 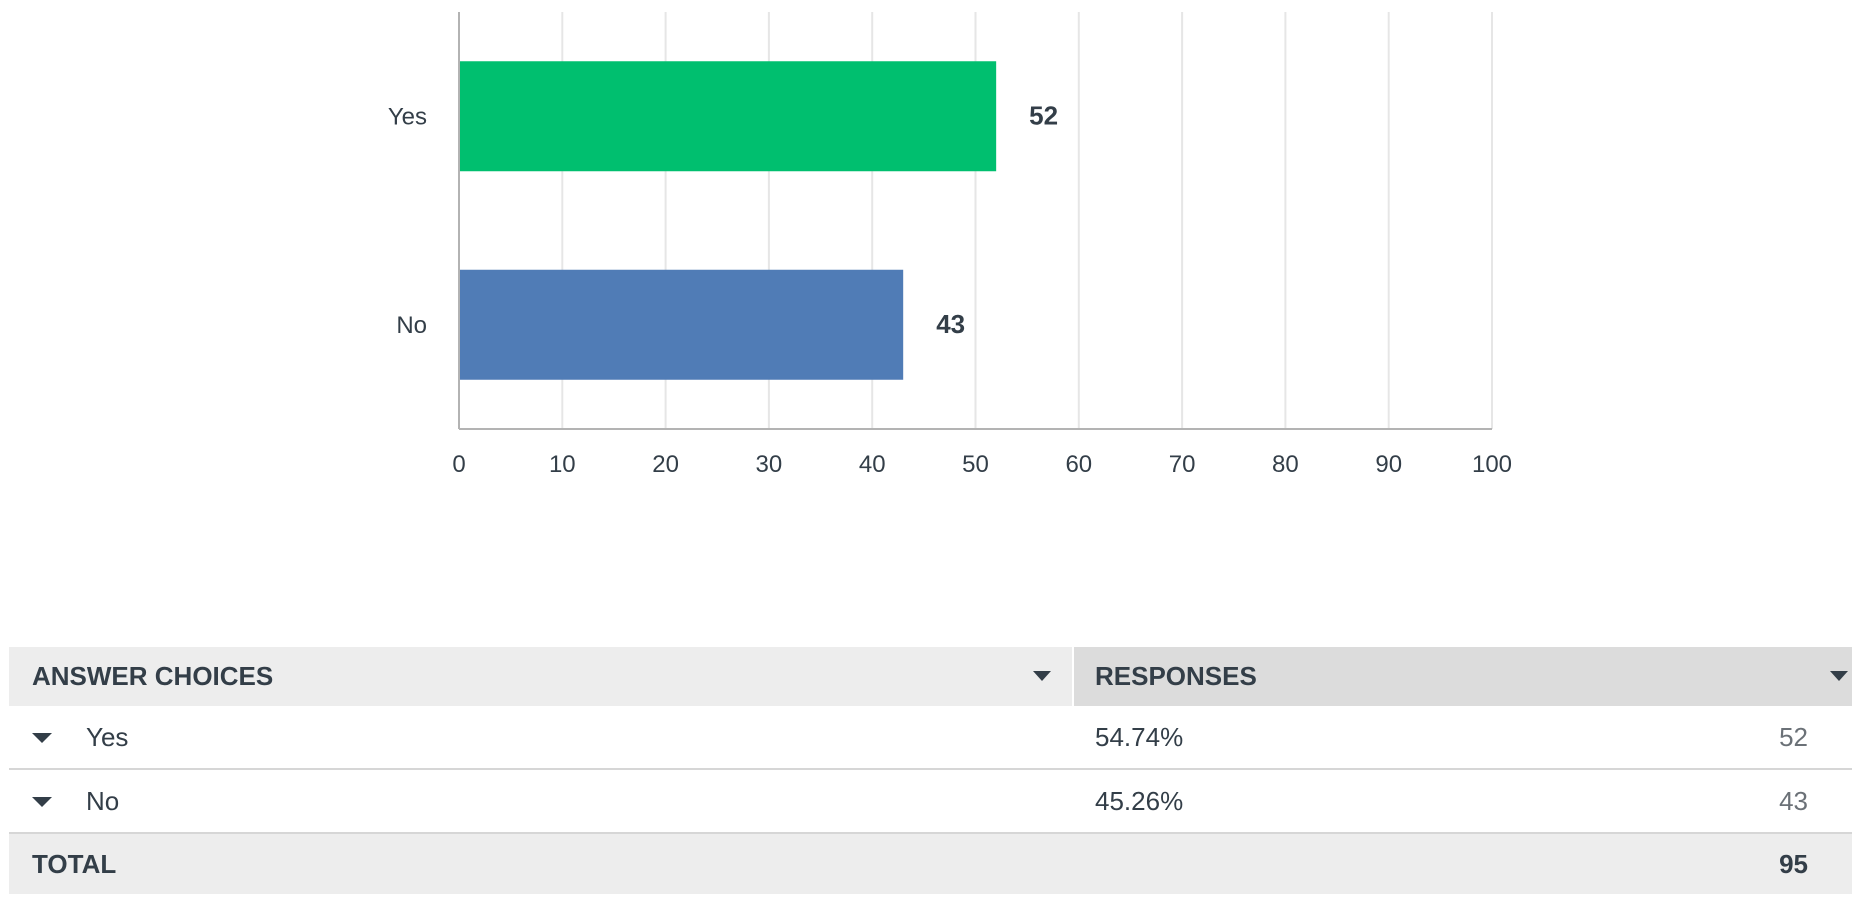 I want to click on response-count: 43, so click(x=1793, y=801).